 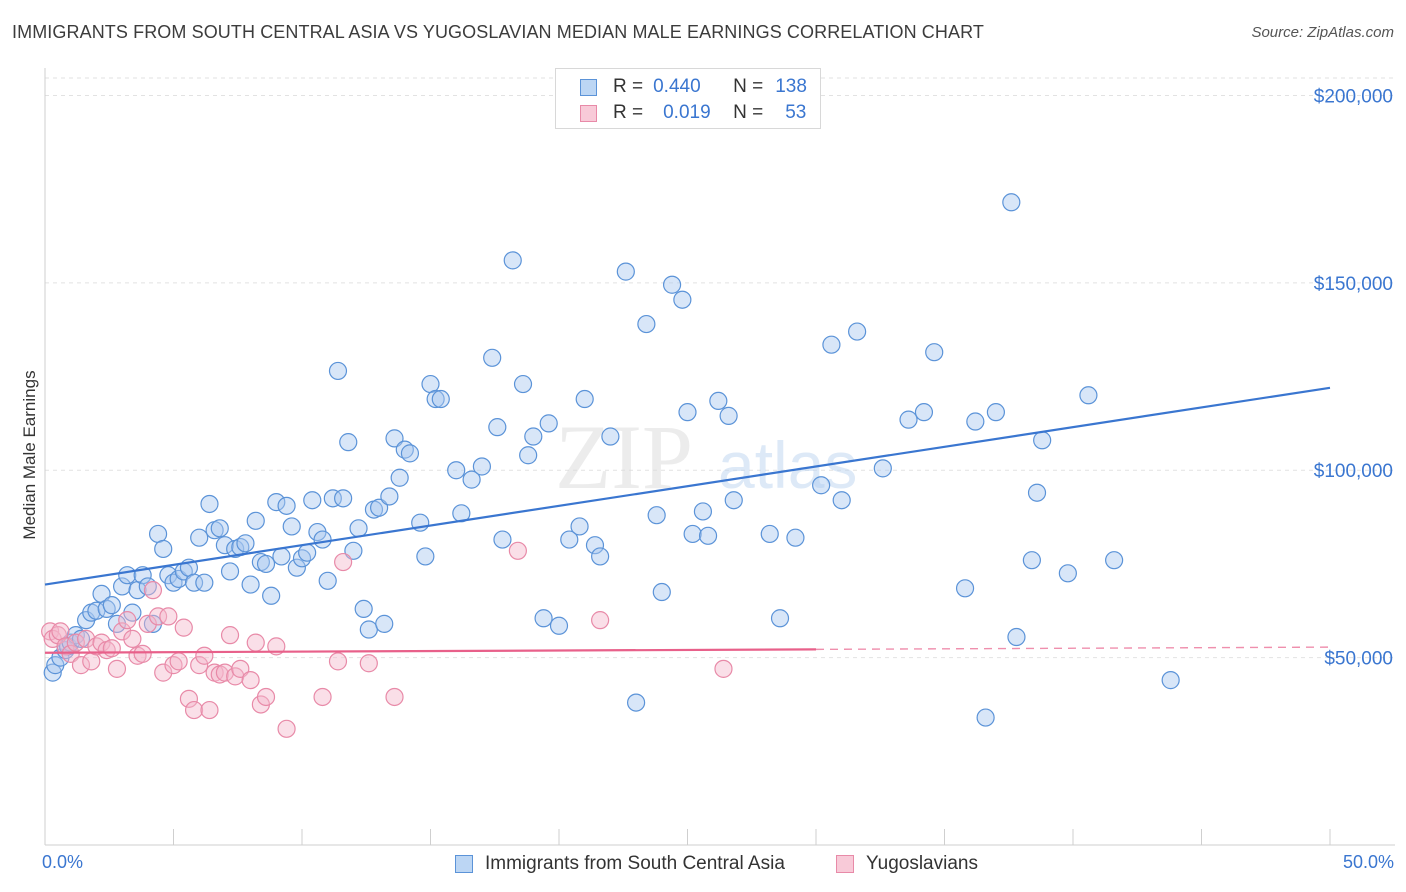 I want to click on chart-source: Source: ZipAtlas.com, so click(x=1322, y=32).